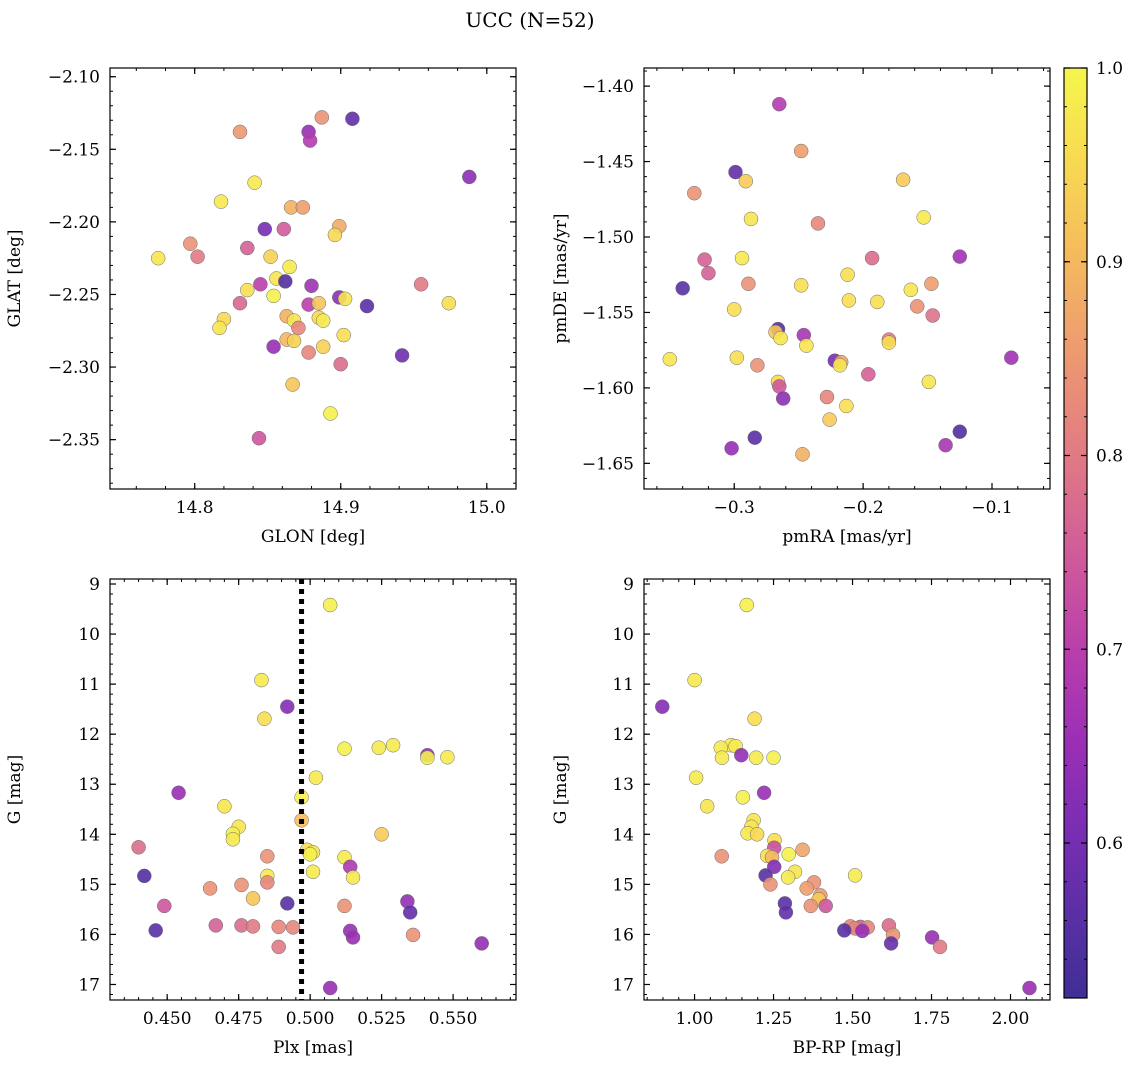 This screenshot has width=1136, height=1067. I want to click on x-tick-label: −0.3, so click(734, 508).